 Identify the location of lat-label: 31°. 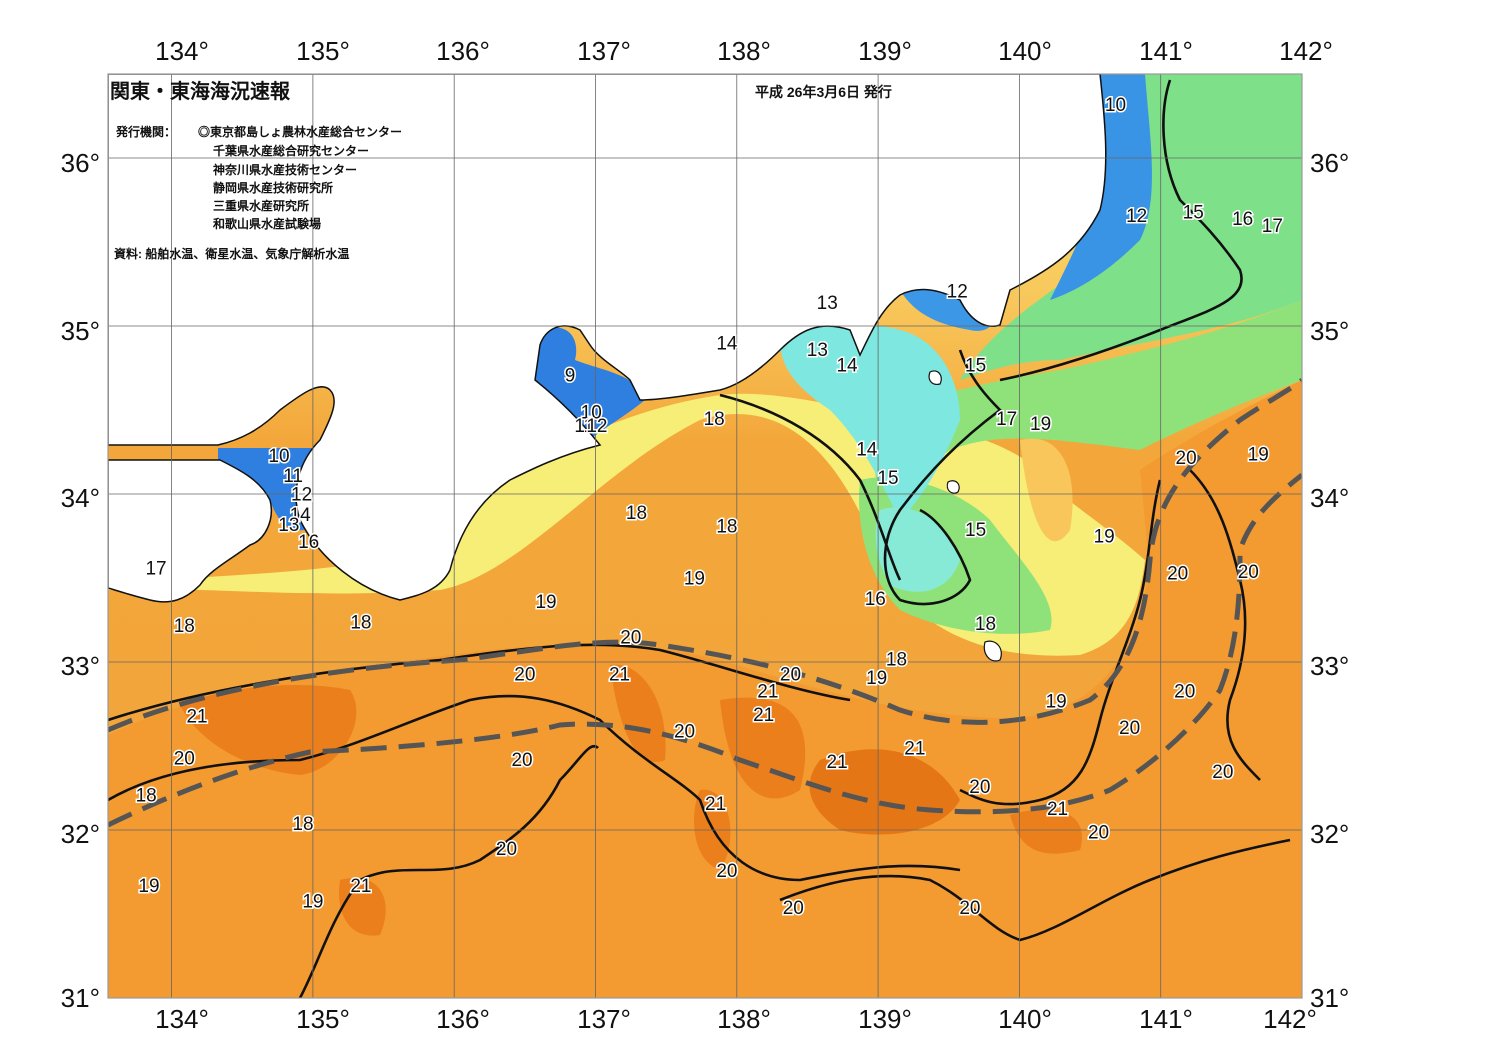
(1329, 998).